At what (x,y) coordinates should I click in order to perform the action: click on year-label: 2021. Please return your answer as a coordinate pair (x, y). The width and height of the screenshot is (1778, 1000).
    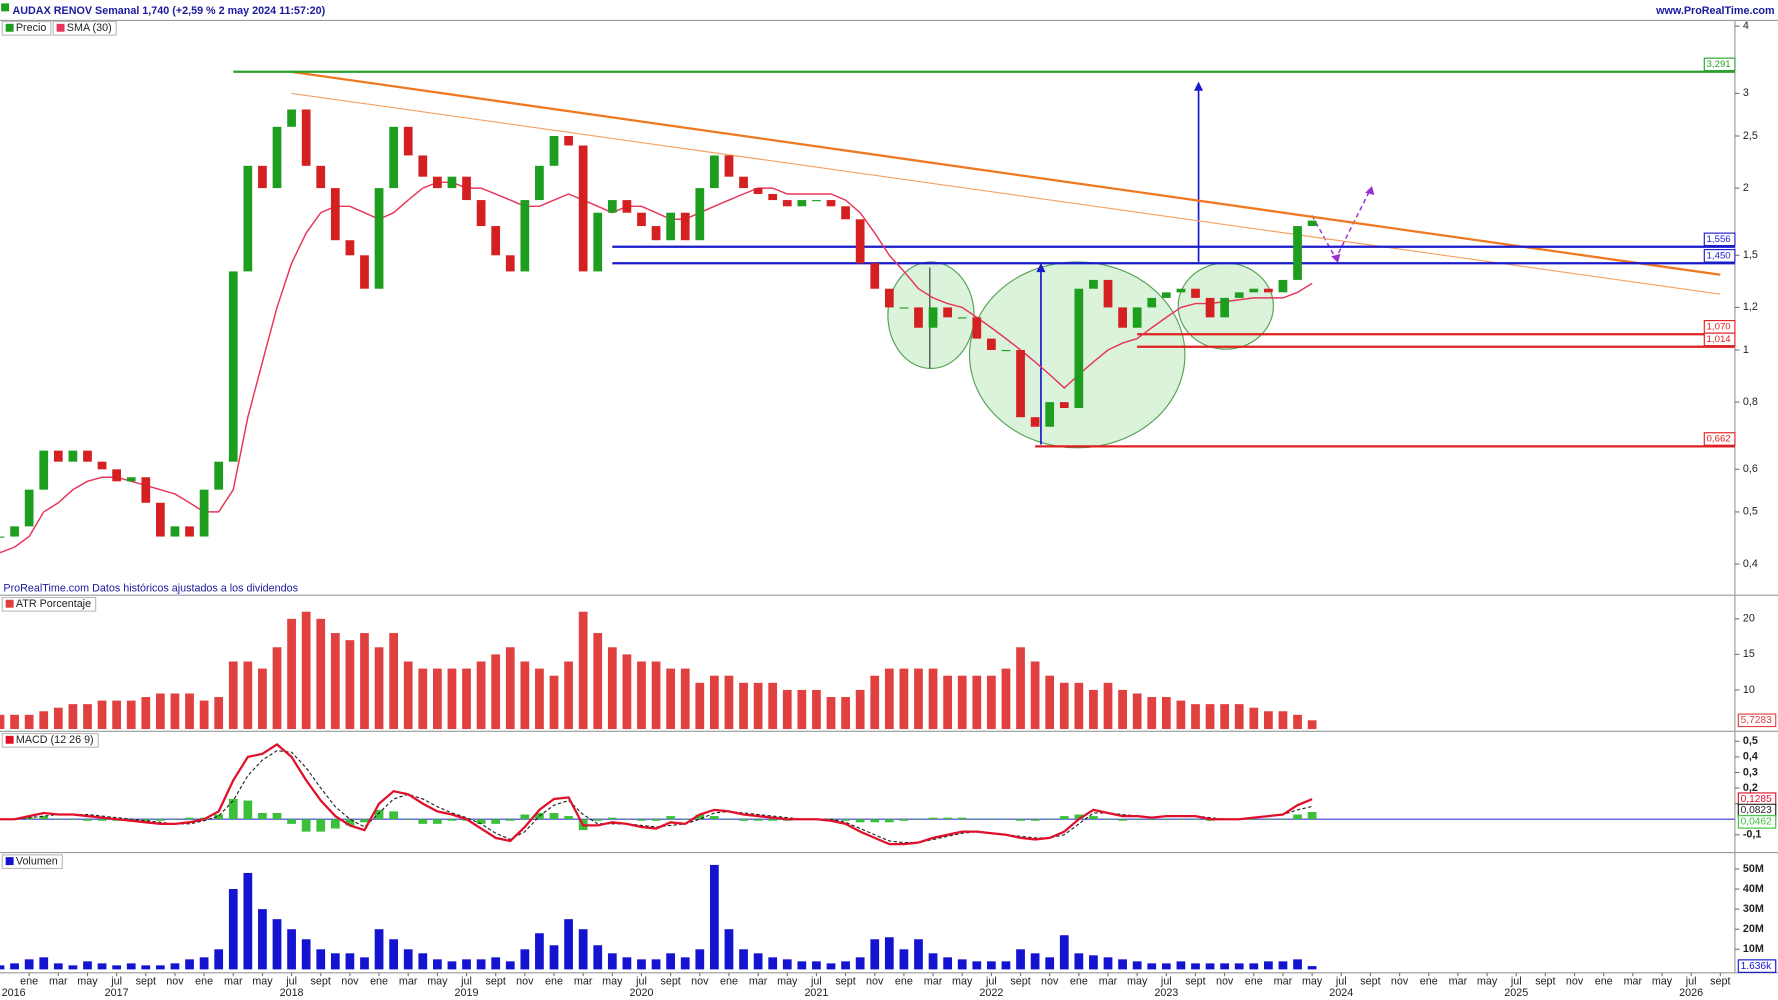
    Looking at the image, I should click on (816, 993).